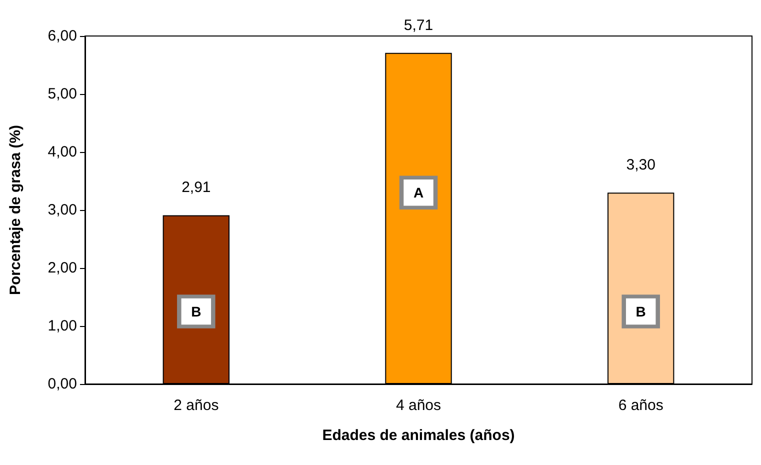 The image size is (761, 465). Describe the element at coordinates (196, 405) in the screenshot. I see `x-tick-label: 2 años` at that location.